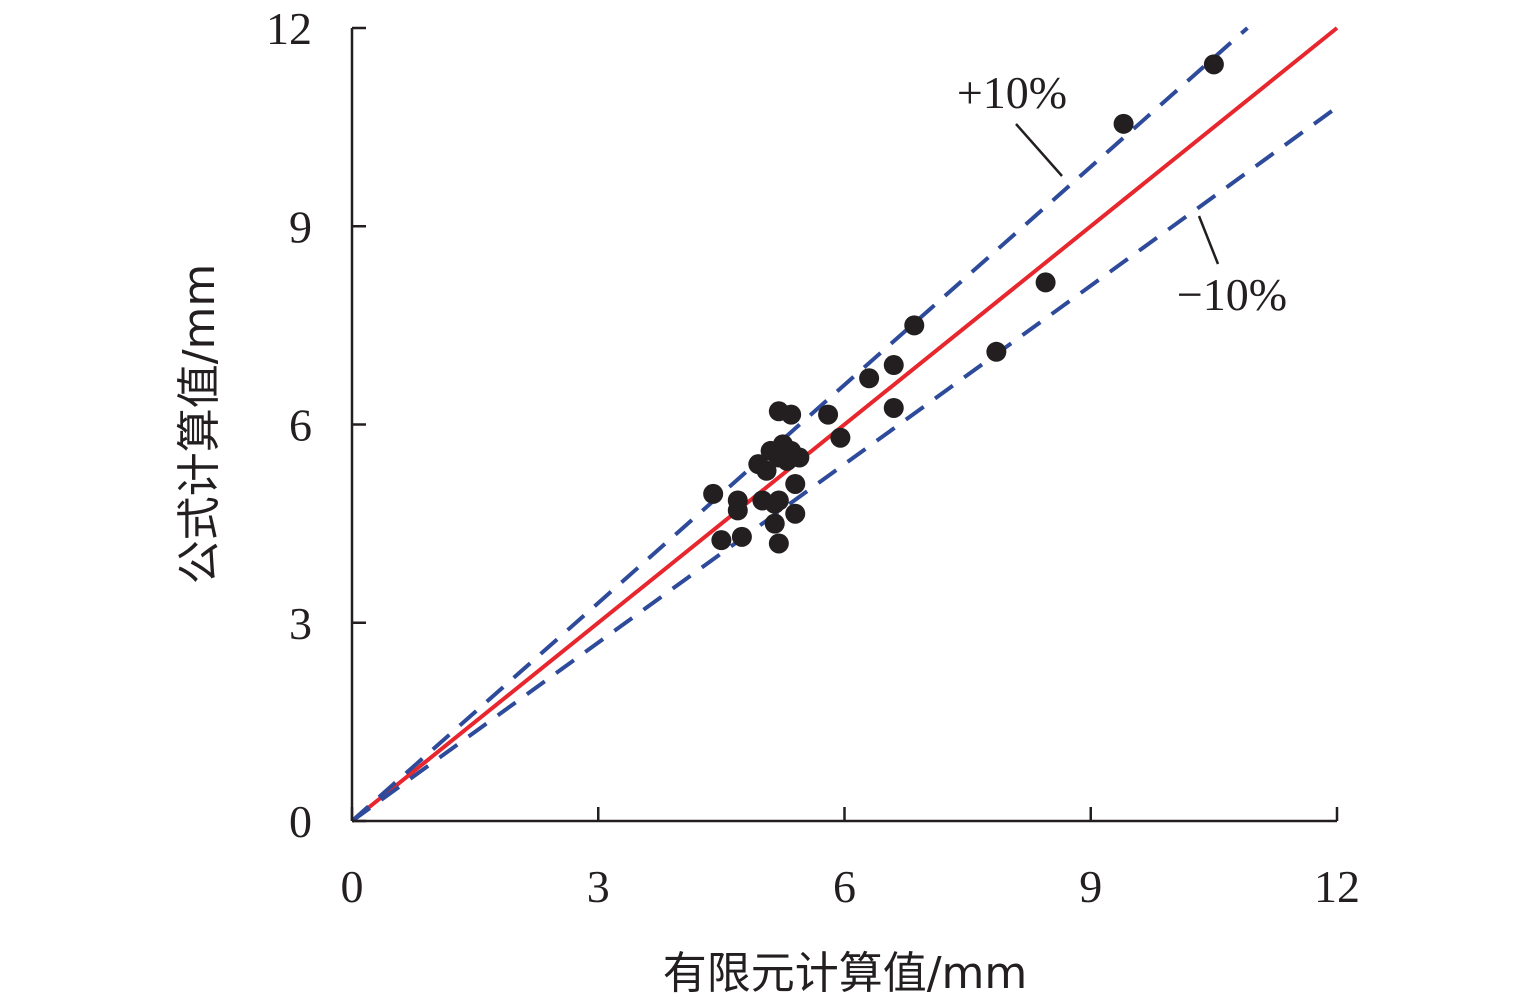  I want to click on x-tick-label: 12, so click(1337, 886).